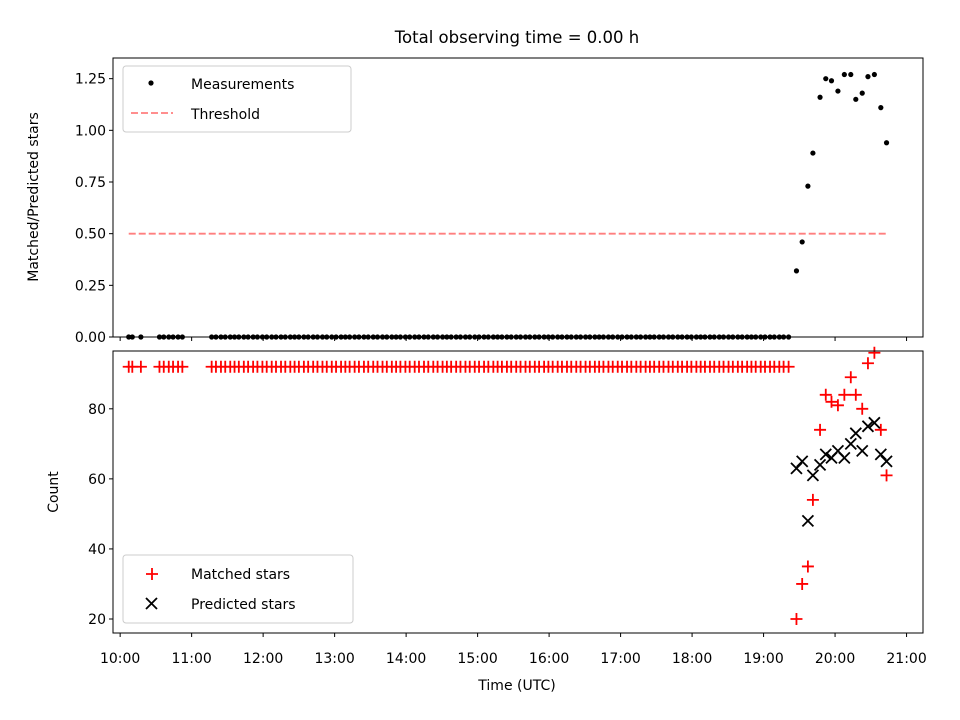  What do you see at coordinates (240, 575) in the screenshot?
I see `count-legend-matched-label: Matched stars` at bounding box center [240, 575].